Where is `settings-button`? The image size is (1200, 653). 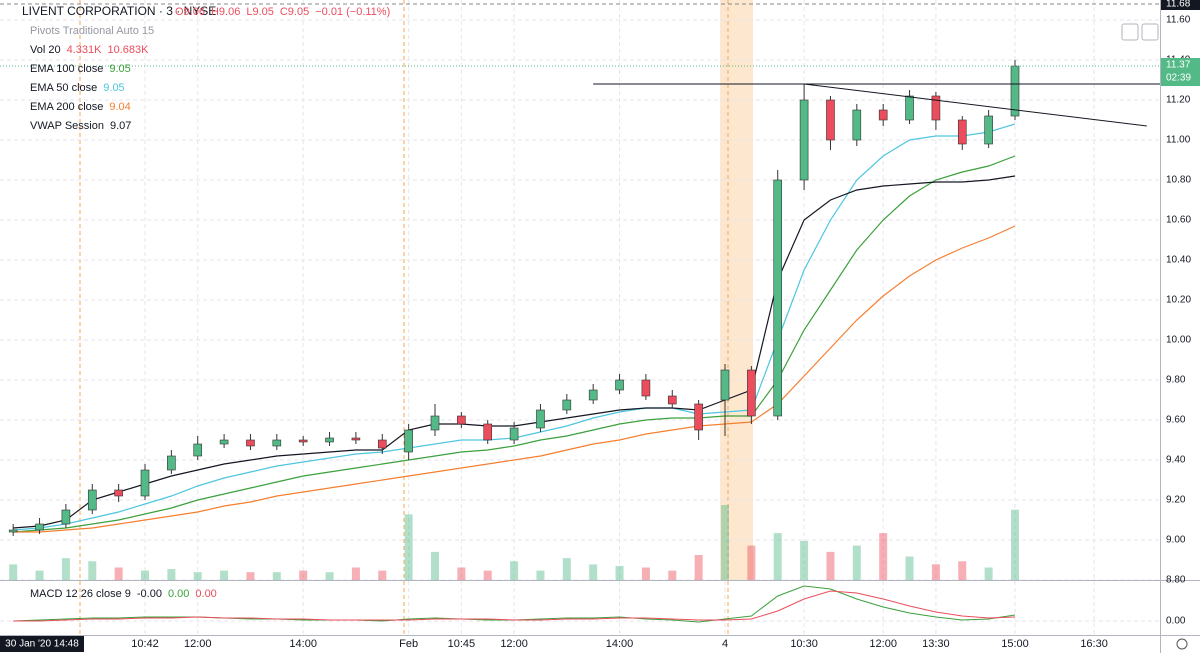 settings-button is located at coordinates (1150, 32).